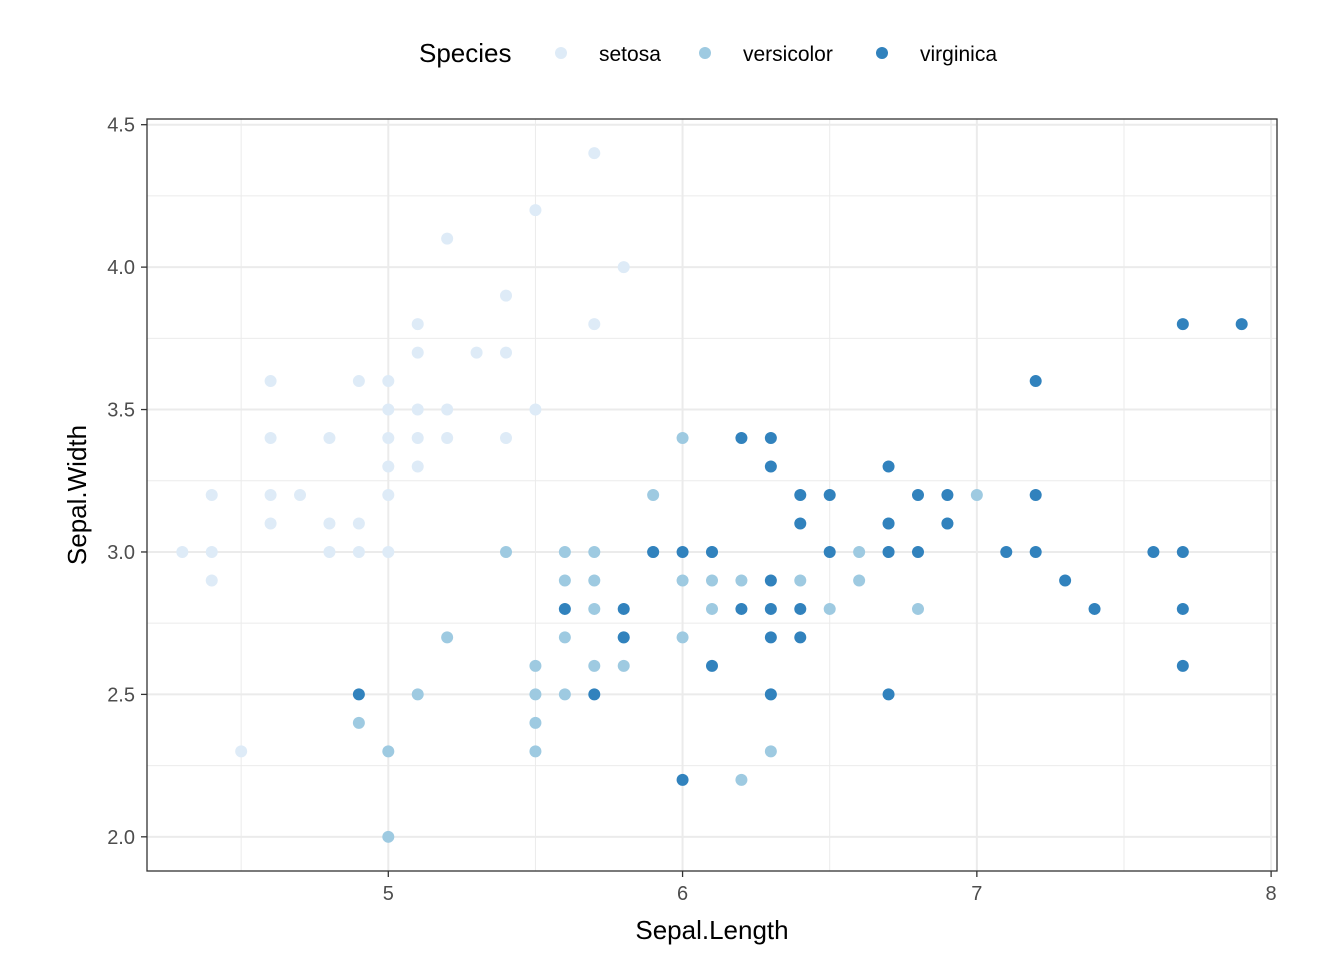  What do you see at coordinates (976, 894) in the screenshot?
I see `x-tick-label: 7` at bounding box center [976, 894].